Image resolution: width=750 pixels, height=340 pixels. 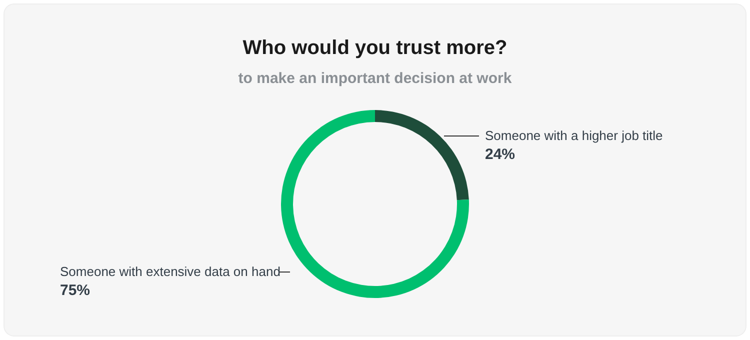 What do you see at coordinates (170, 272) in the screenshot?
I see `slice-label: Someone with extensive data on hand` at bounding box center [170, 272].